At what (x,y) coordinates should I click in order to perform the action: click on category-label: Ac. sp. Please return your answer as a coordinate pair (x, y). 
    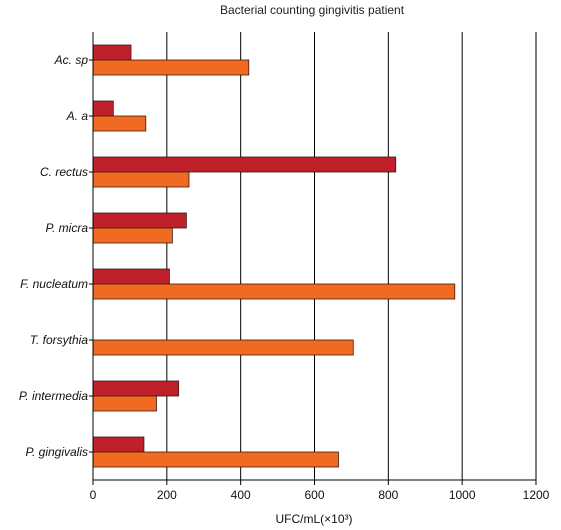
    Looking at the image, I should click on (71, 60).